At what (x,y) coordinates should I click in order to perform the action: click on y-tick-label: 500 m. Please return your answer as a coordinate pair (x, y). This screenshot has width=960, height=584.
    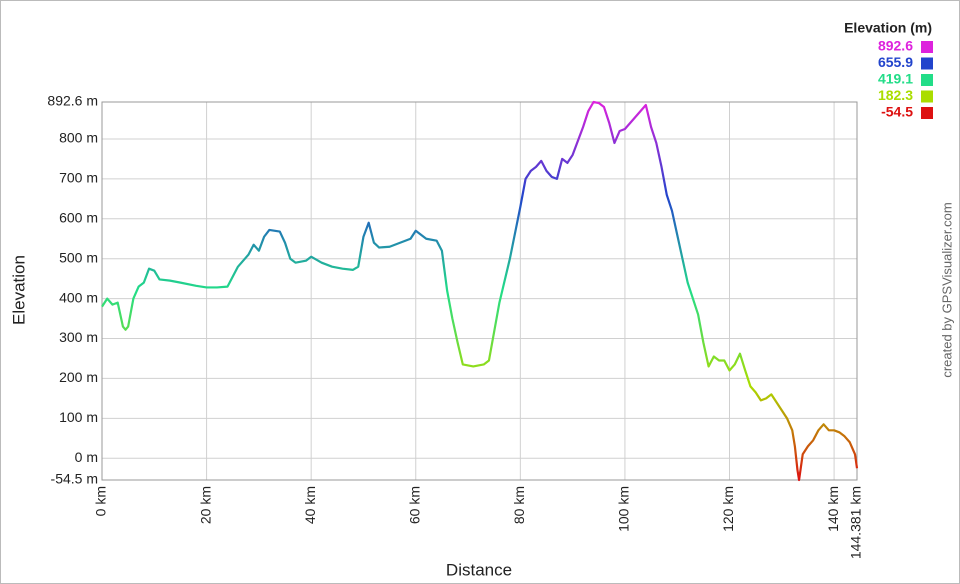
    Looking at the image, I should click on (78, 257).